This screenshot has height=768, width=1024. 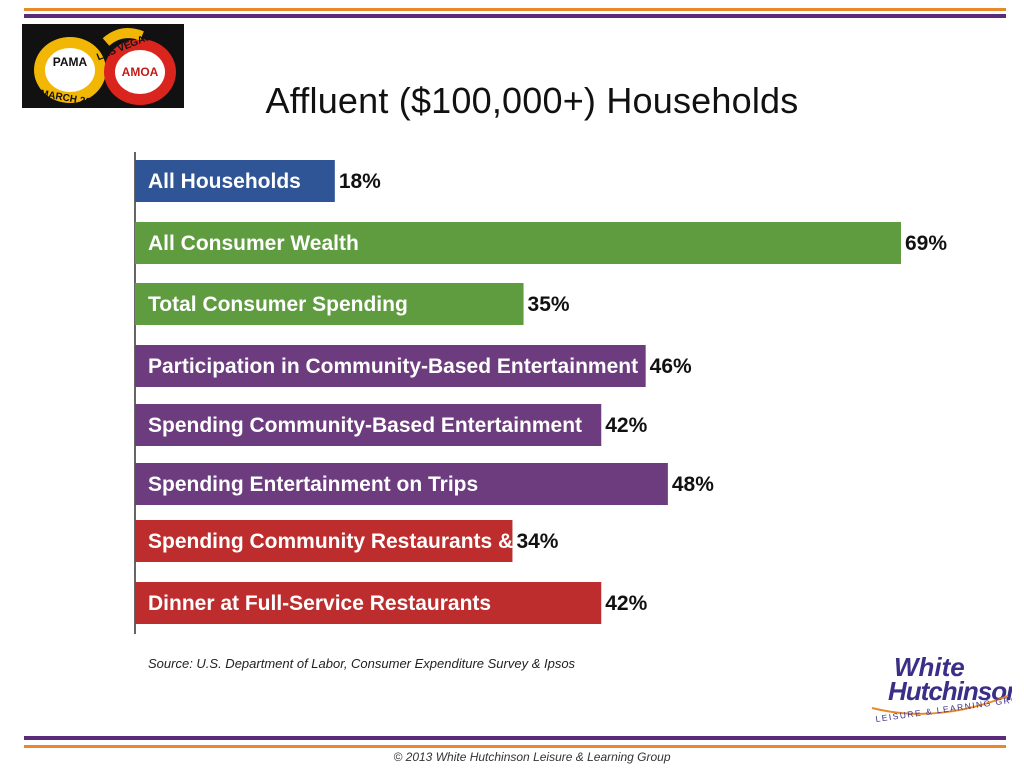 I want to click on chart-title: Affluent ($100,000+) Households, so click(x=532, y=100).